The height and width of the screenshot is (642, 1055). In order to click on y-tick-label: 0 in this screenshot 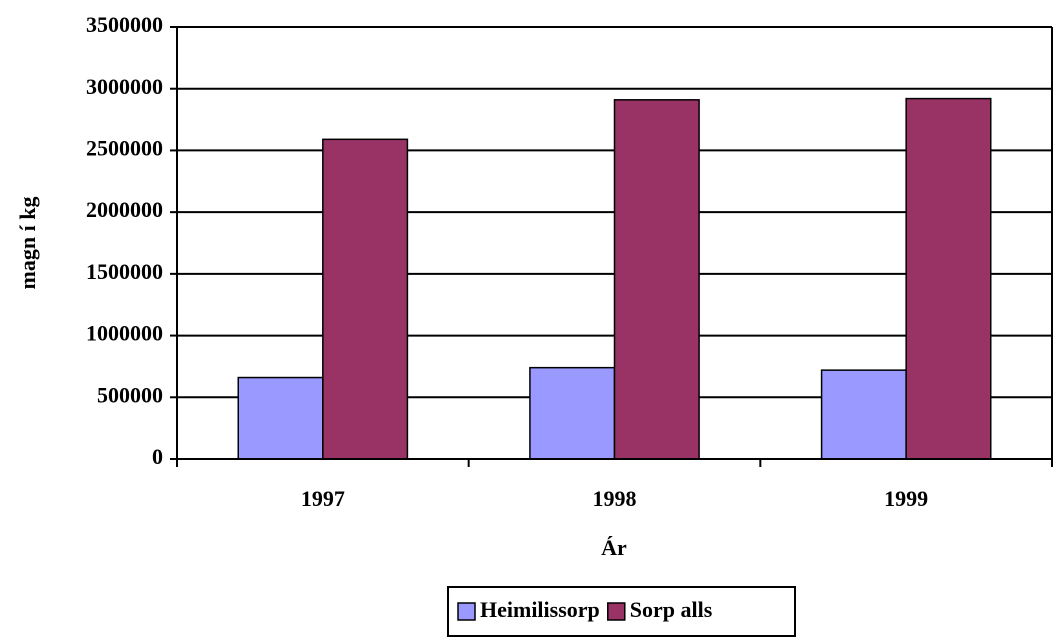, I will do `click(157, 456)`.